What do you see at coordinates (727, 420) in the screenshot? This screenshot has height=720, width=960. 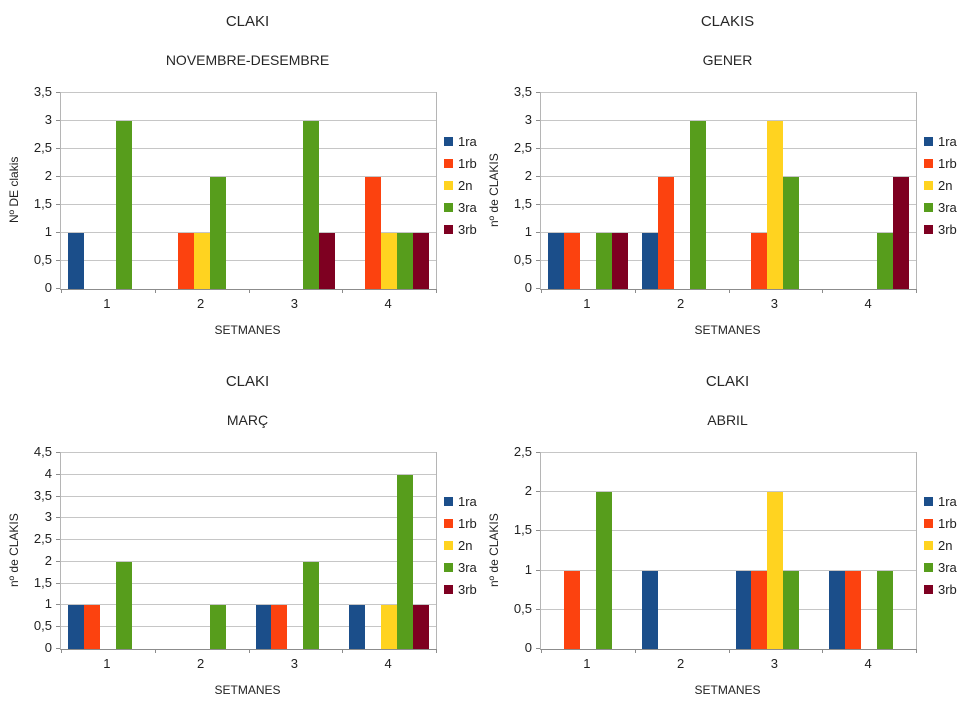 I see `chart-subtitle: ABRIL` at bounding box center [727, 420].